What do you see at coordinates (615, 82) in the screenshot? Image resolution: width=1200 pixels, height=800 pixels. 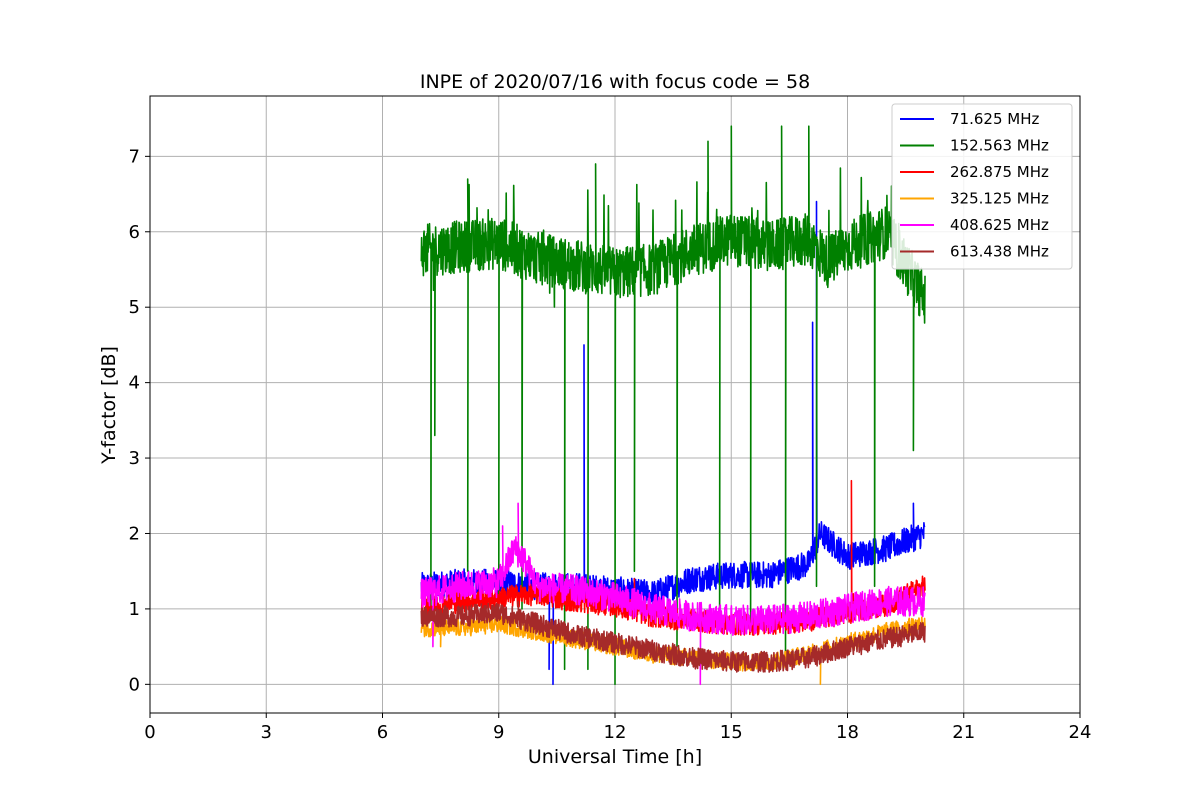 I see `chart-title: INPE of 2020/07/16 with focus code = 58` at bounding box center [615, 82].